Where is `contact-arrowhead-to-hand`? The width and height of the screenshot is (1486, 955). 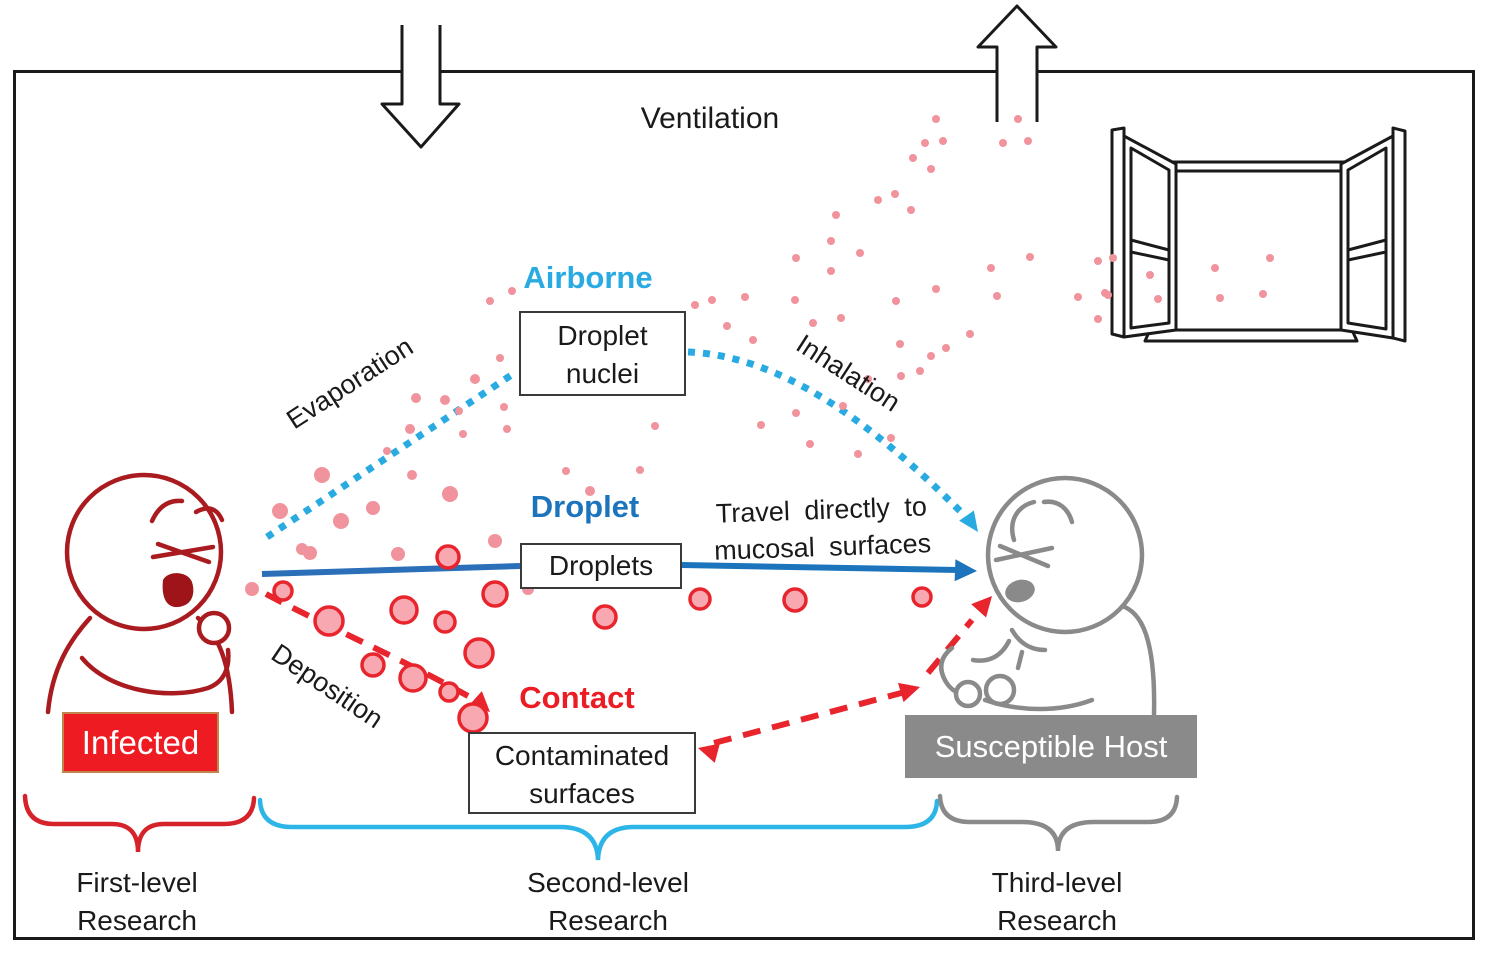
contact-arrowhead-to-hand is located at coordinates (909, 692).